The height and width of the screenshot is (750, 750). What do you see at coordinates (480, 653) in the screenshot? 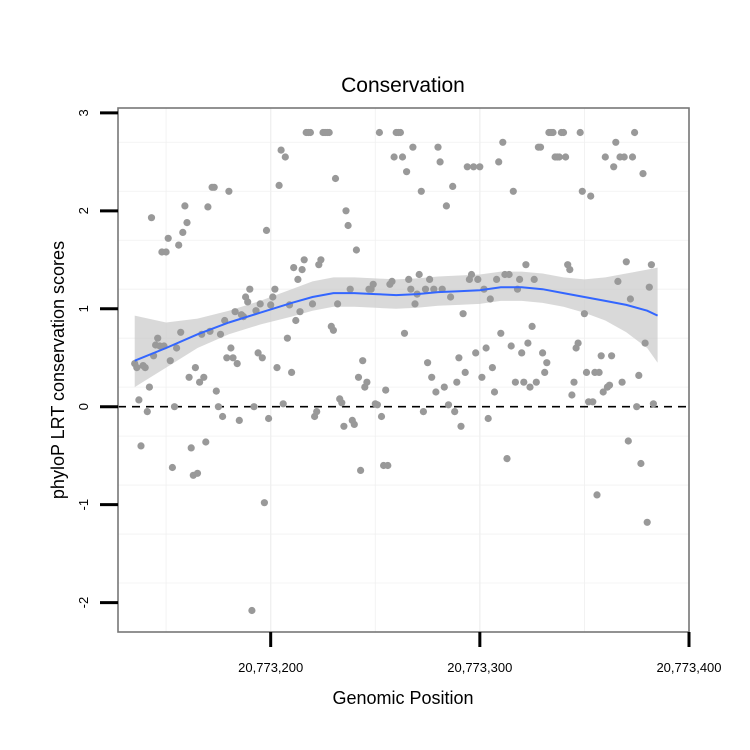
I see `x-axis-ticks: 20,773,200 20,773,300 20,773,400` at bounding box center [480, 653].